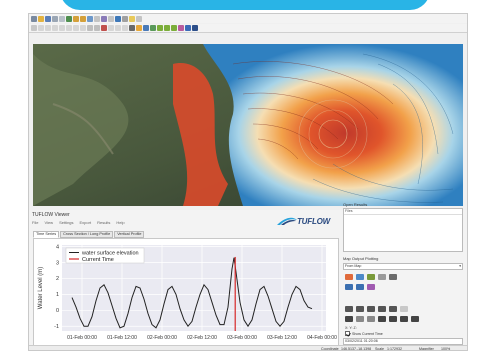 This screenshot has height=354, width=486. I want to click on add-feature-icon, so click(41, 28).